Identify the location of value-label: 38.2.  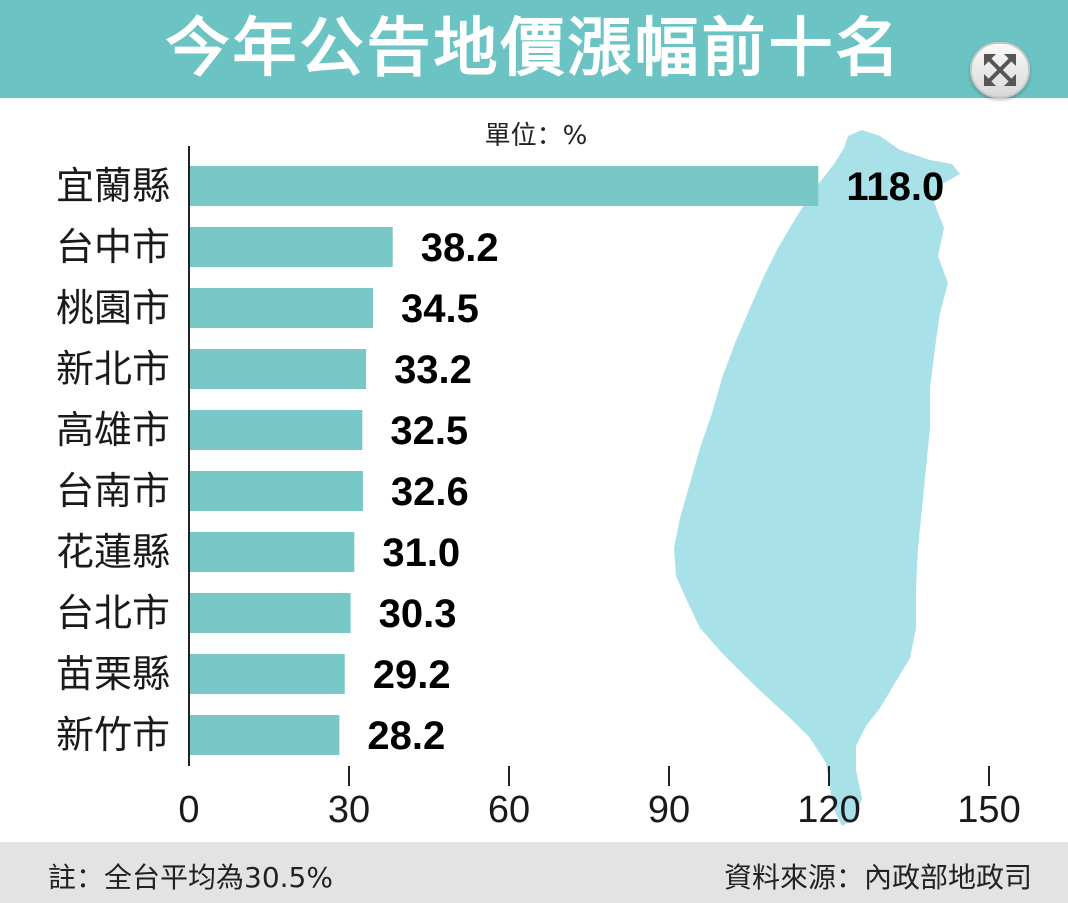
(460, 248).